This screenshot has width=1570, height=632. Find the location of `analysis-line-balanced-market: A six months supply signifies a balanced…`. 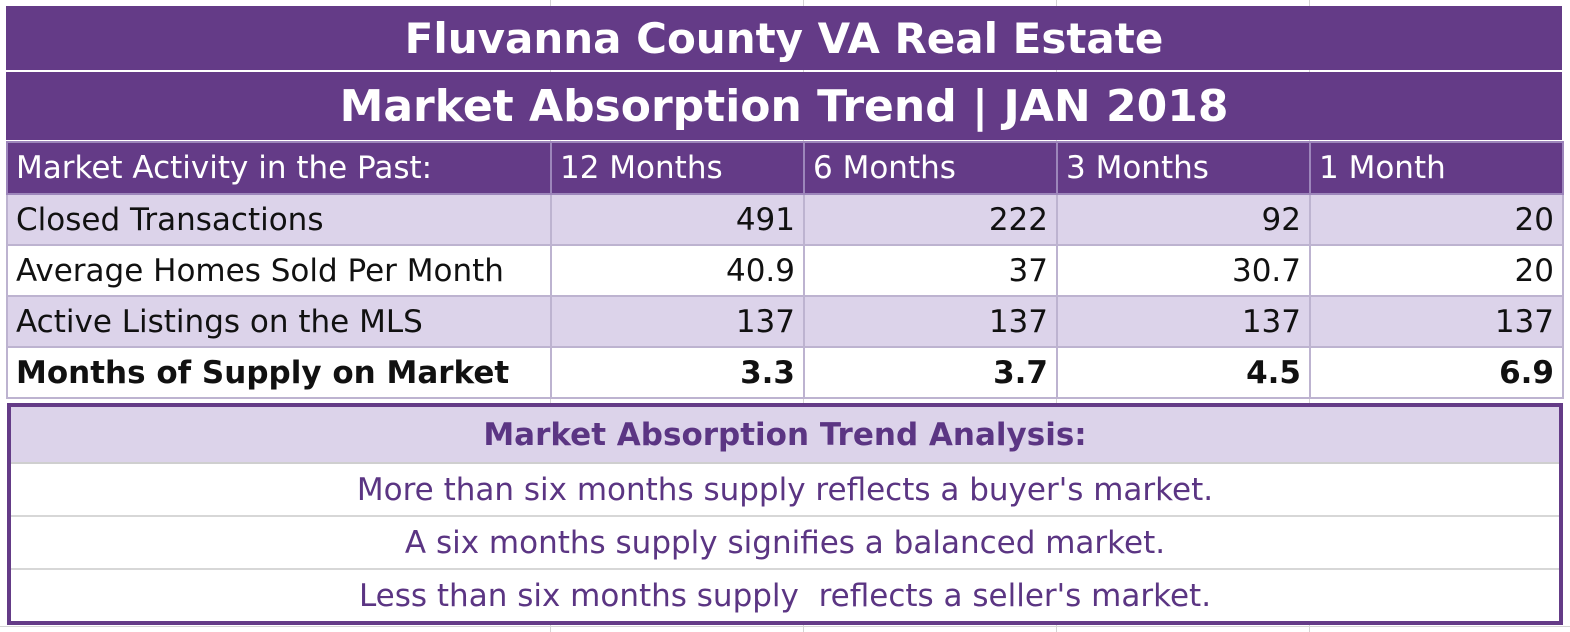

analysis-line-balanced-market: A six months supply signifies a balanced… is located at coordinates (785, 543).